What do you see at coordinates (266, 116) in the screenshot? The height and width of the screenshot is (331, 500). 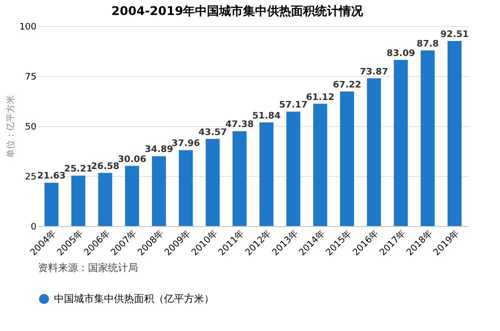 I see `data-label: 51.84` at bounding box center [266, 116].